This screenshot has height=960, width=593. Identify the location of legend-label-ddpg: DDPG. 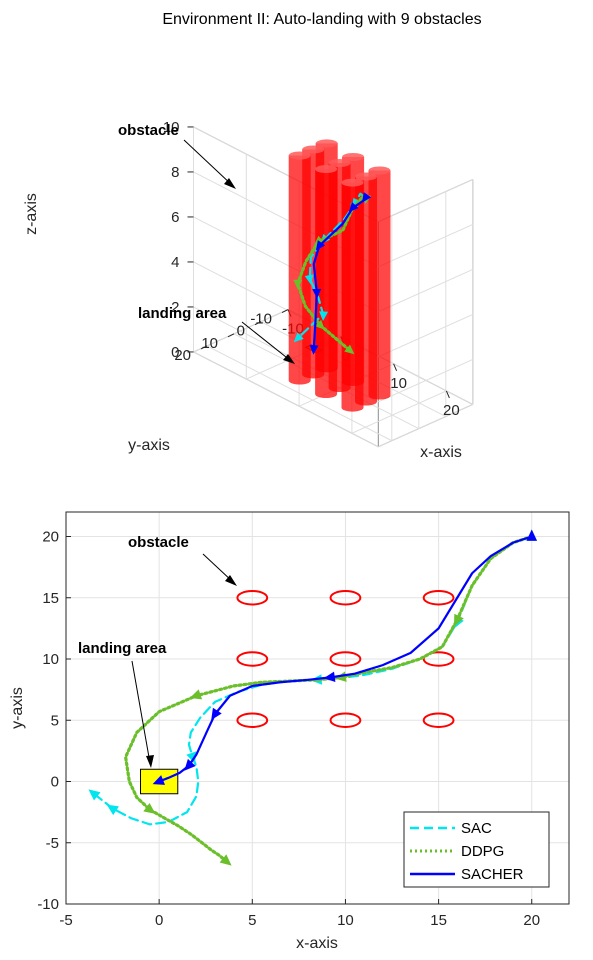
(482, 851).